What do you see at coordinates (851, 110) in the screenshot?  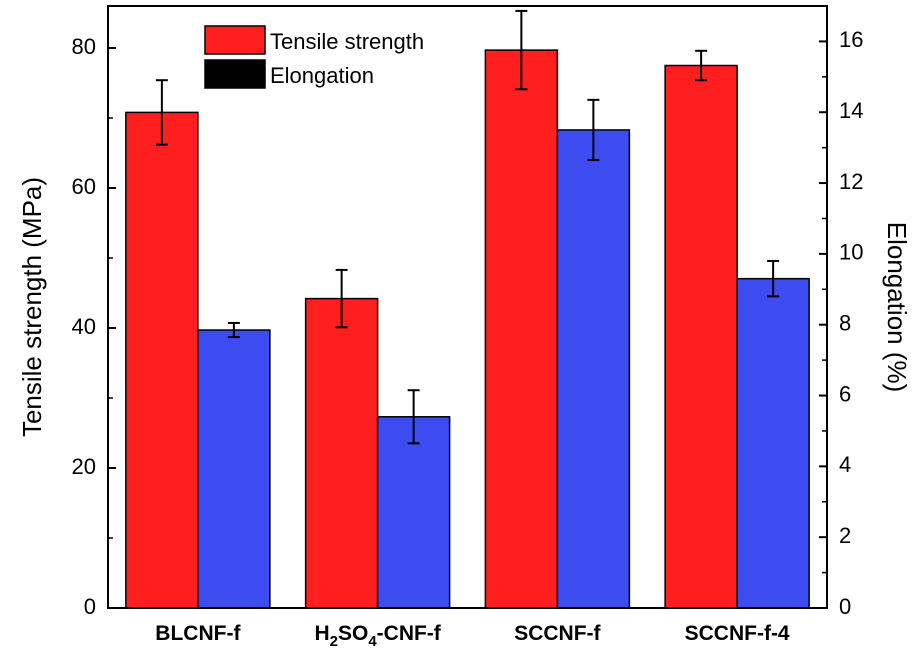 I see `right-tick-label-7: 14` at bounding box center [851, 110].